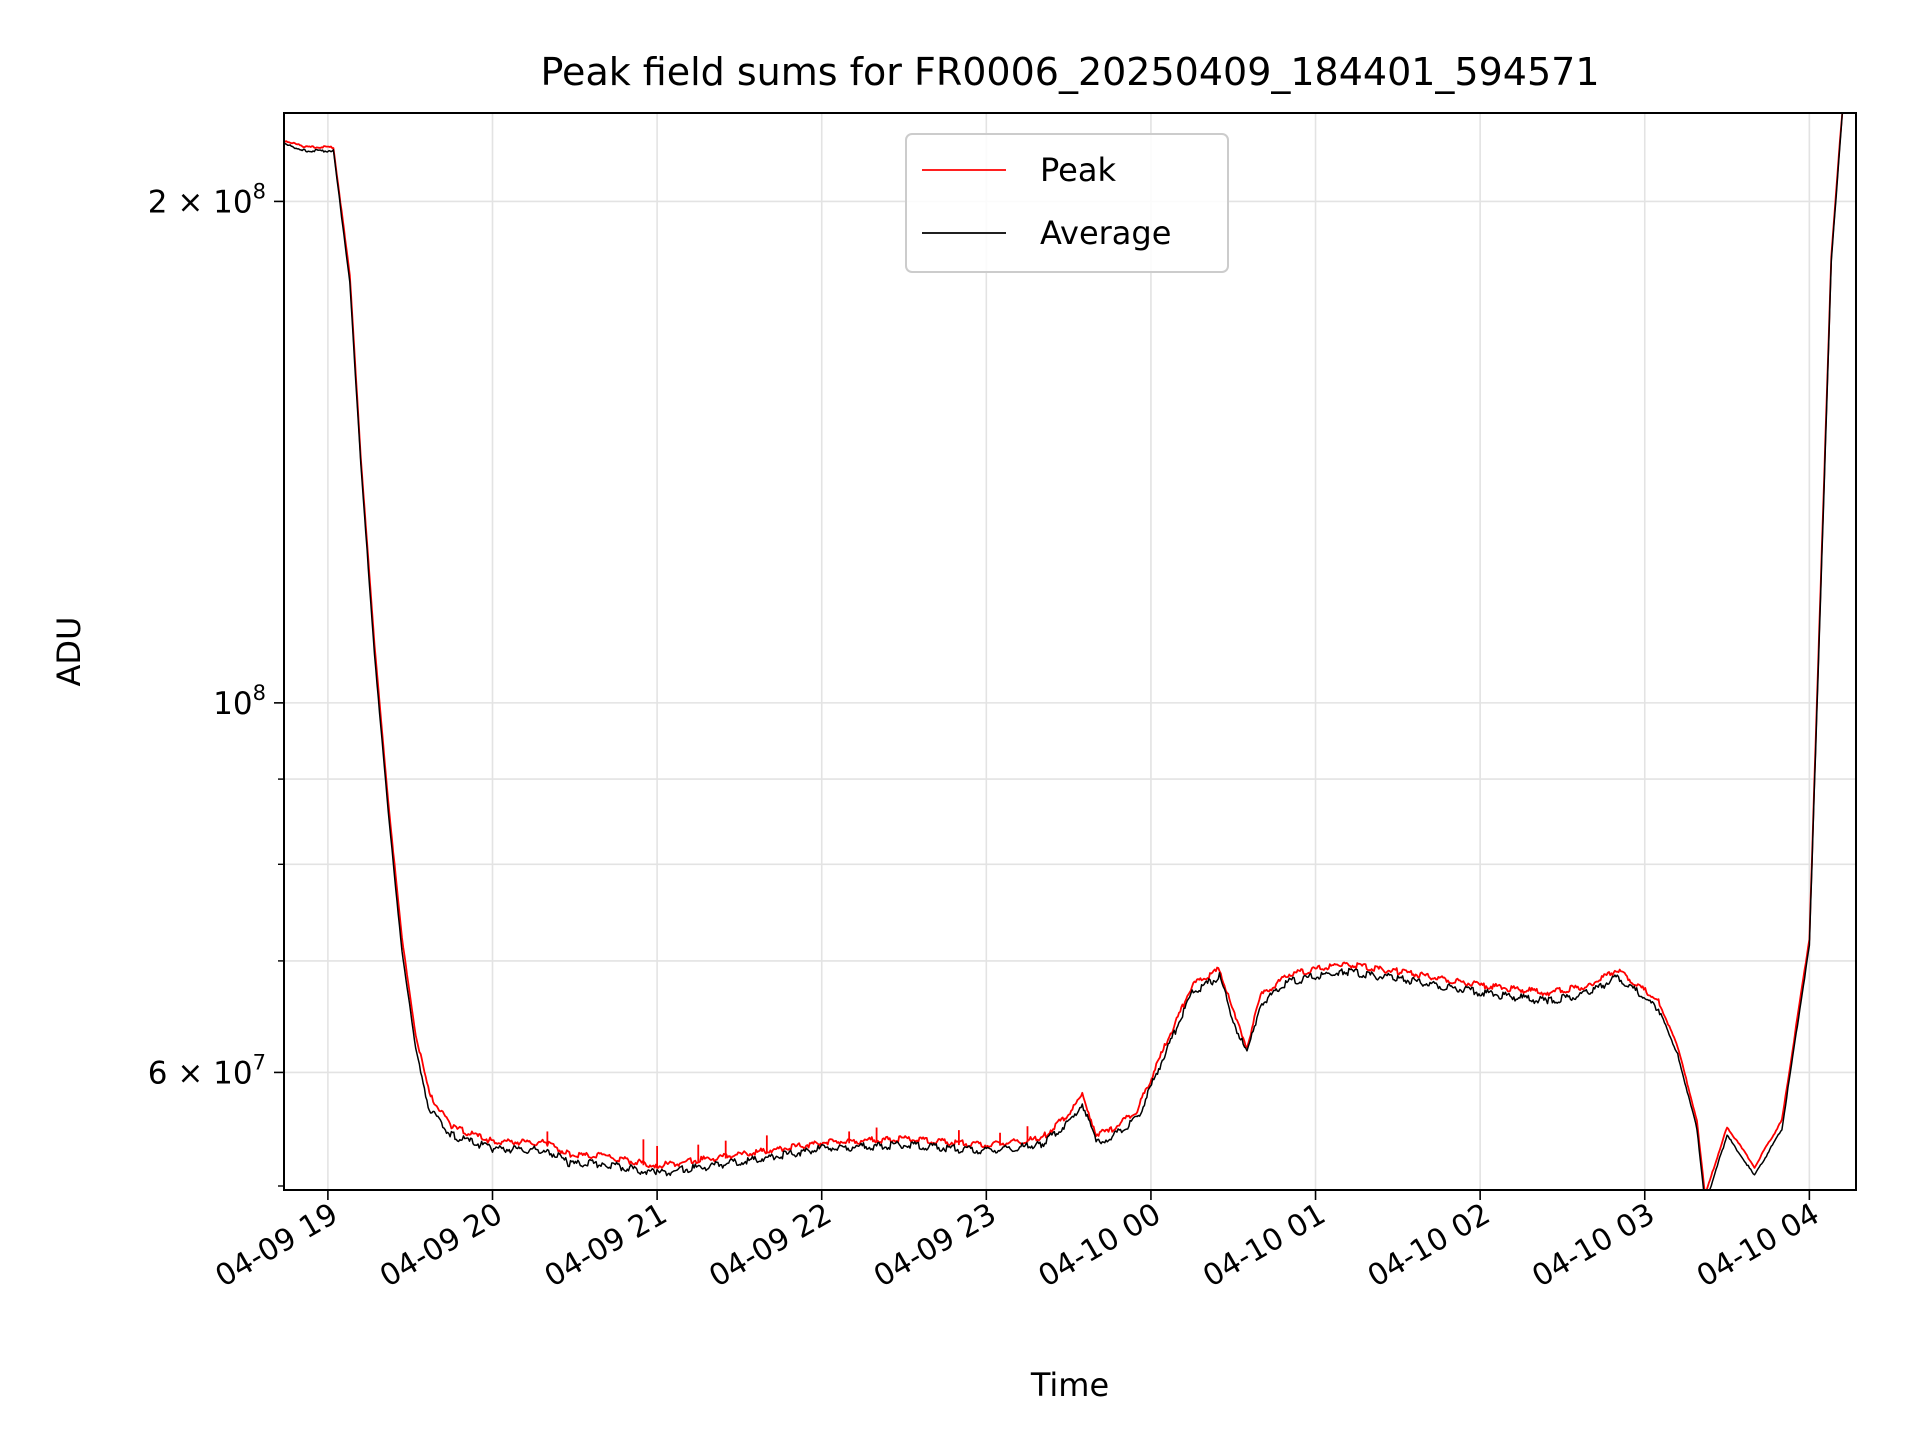 Image resolution: width=1920 pixels, height=1440 pixels. Describe the element at coordinates (207, 199) in the screenshot. I see `y-tick-label: 2 × 108` at that location.